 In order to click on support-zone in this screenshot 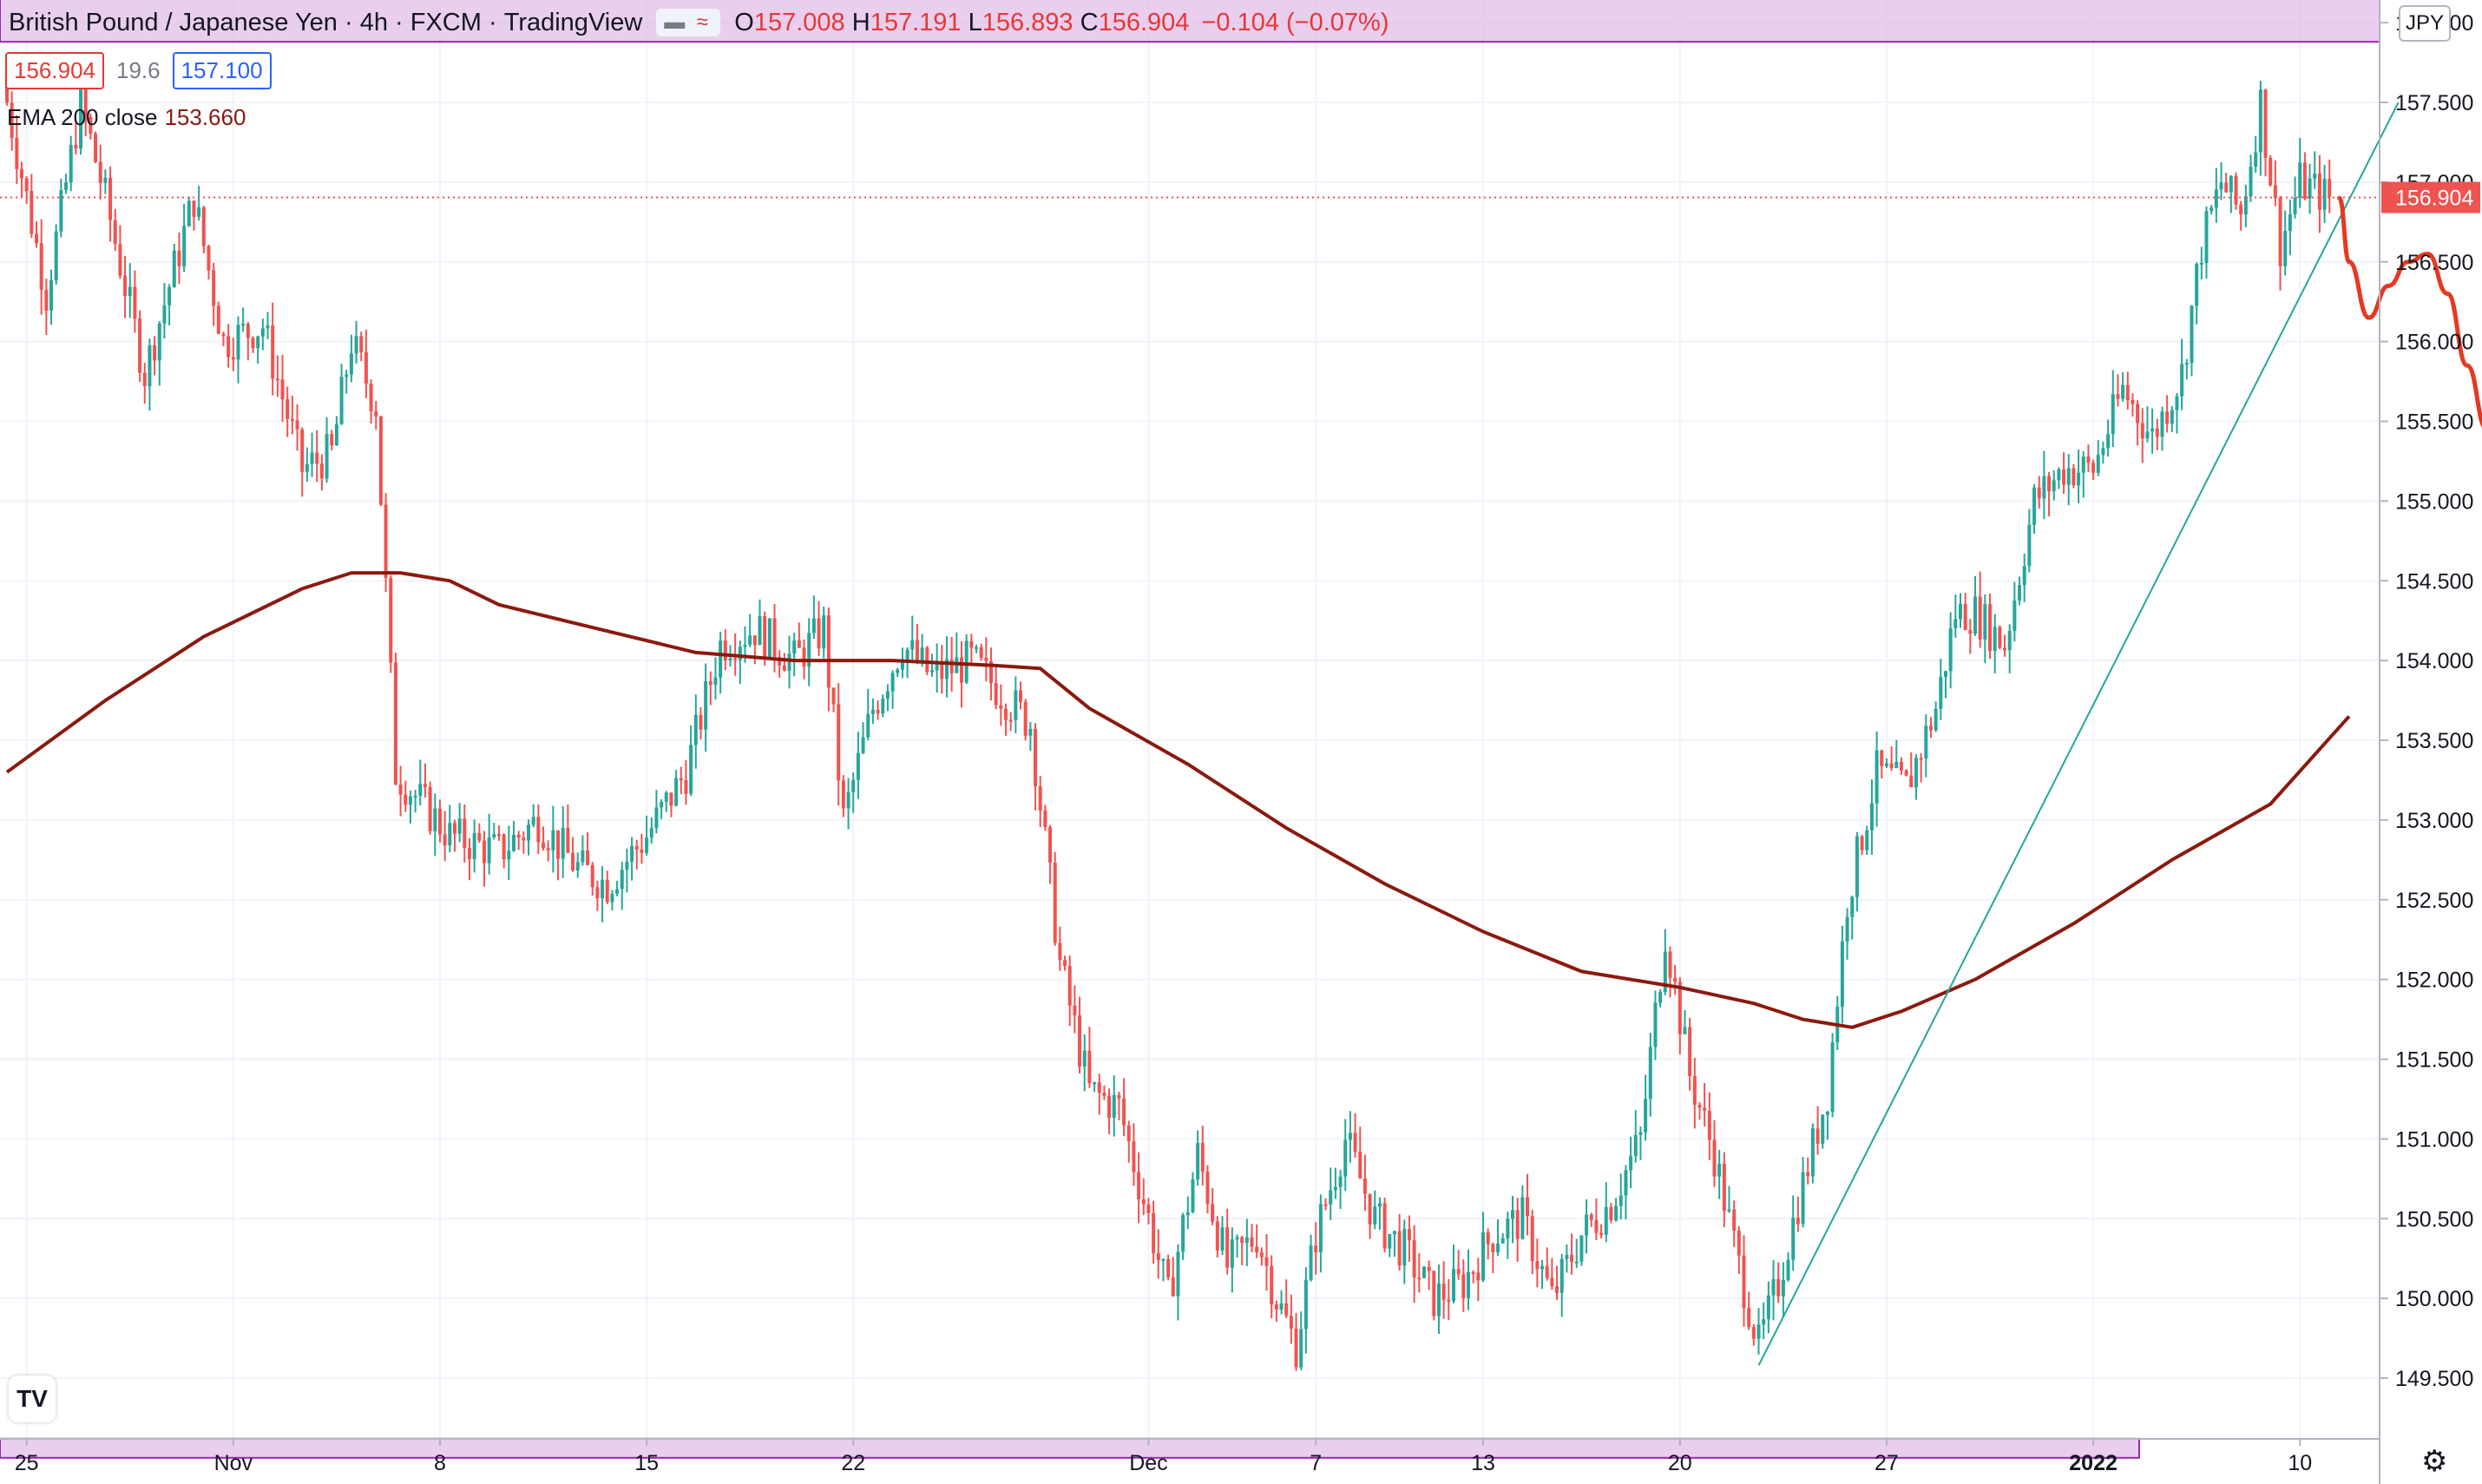, I will do `click(1070, 1448)`.